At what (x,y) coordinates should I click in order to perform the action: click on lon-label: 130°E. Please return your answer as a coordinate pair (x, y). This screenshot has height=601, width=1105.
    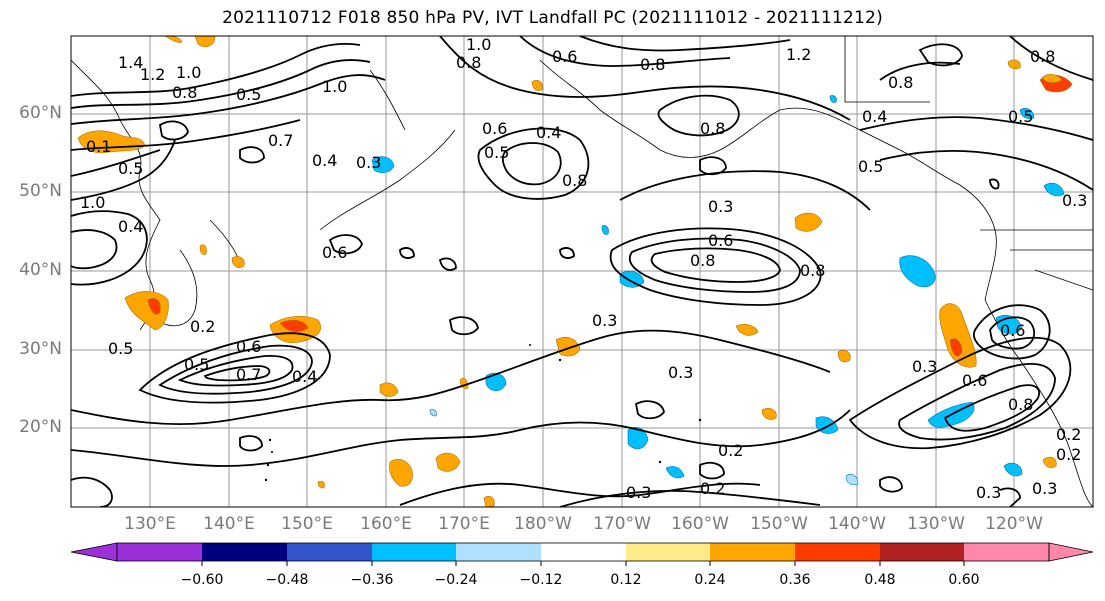
    Looking at the image, I should click on (150, 524).